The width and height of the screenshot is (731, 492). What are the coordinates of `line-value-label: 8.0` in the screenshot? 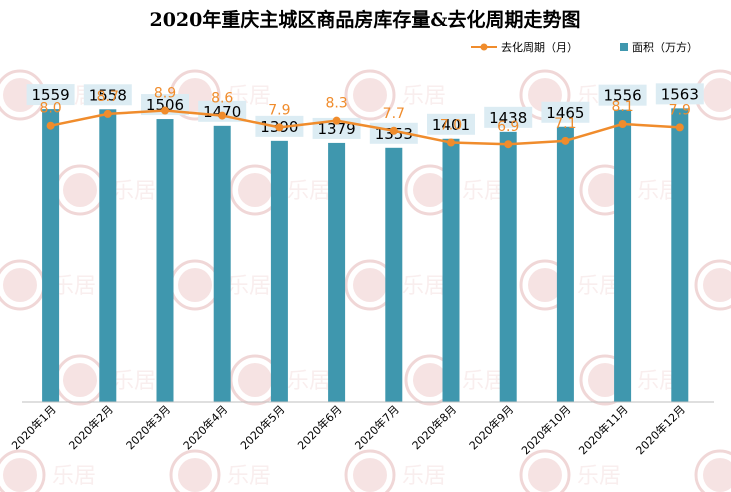 It's located at (50, 109).